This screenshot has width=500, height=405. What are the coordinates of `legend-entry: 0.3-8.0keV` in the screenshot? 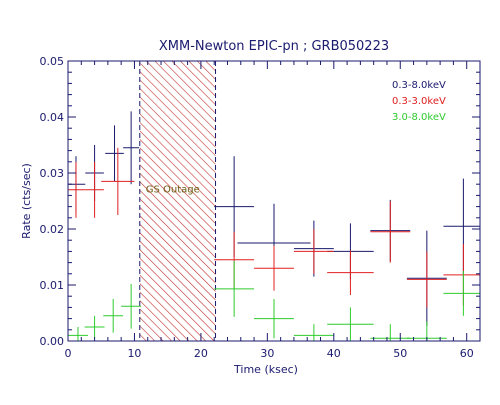 It's located at (419, 85).